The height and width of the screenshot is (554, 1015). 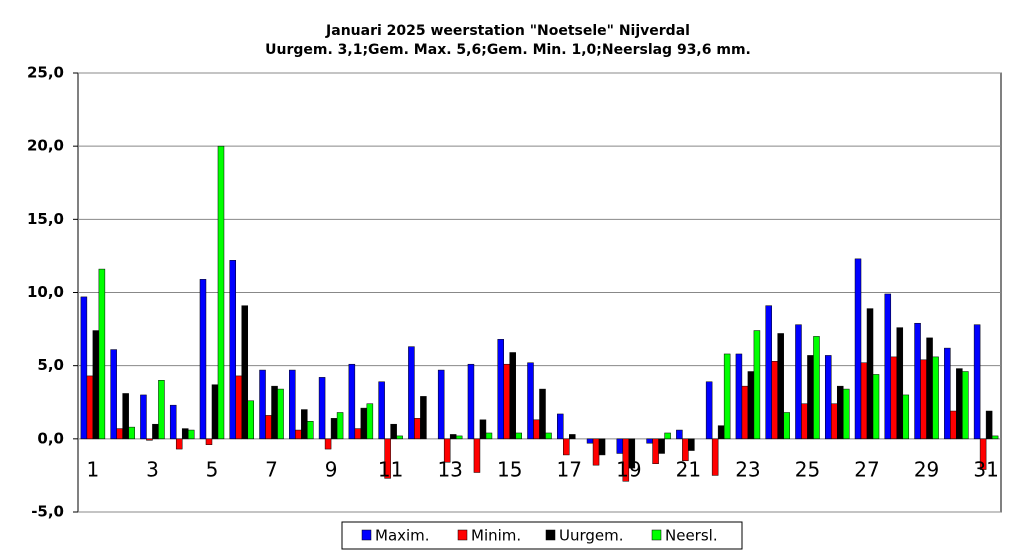 What do you see at coordinates (569, 469) in the screenshot?
I see `x-tick-label: 17` at bounding box center [569, 469].